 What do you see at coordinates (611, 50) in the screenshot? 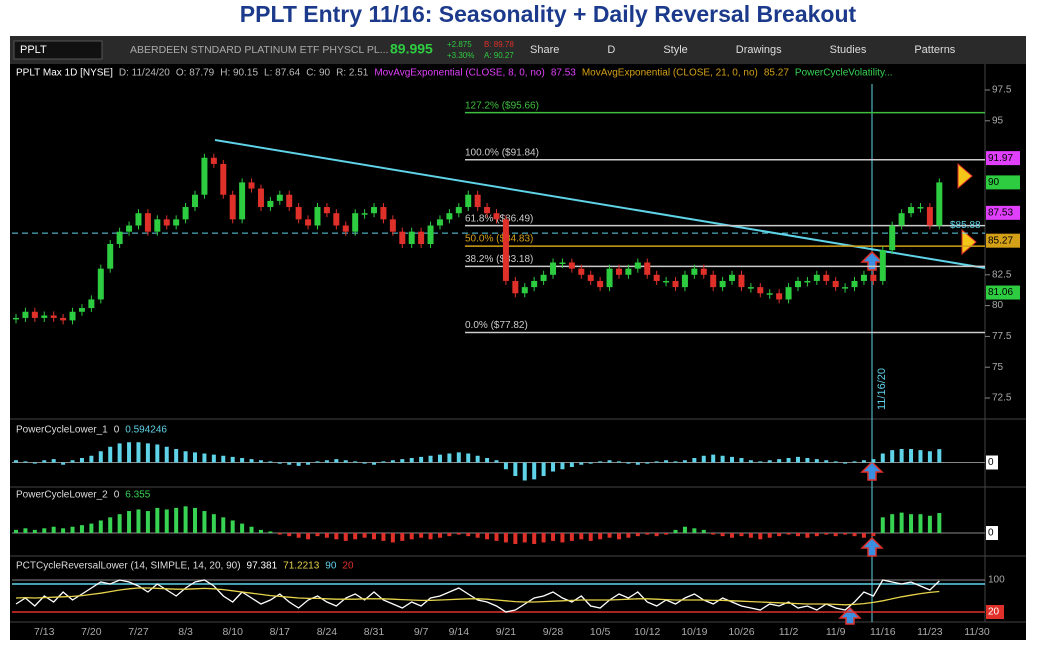
I see `toolbar-button: D` at bounding box center [611, 50].